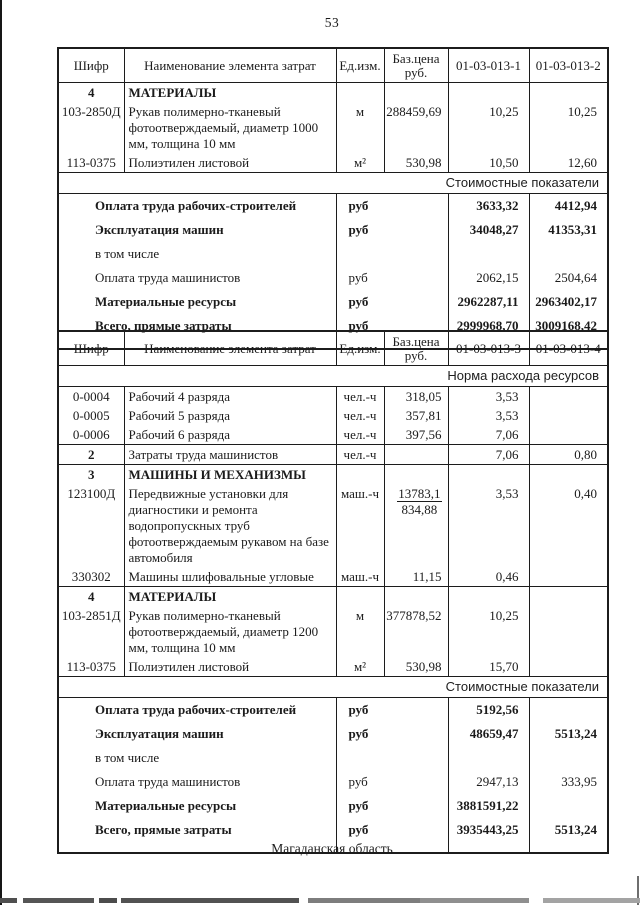 This screenshot has height=905, width=640. I want to click on base-cell: 11,15, so click(415, 577).